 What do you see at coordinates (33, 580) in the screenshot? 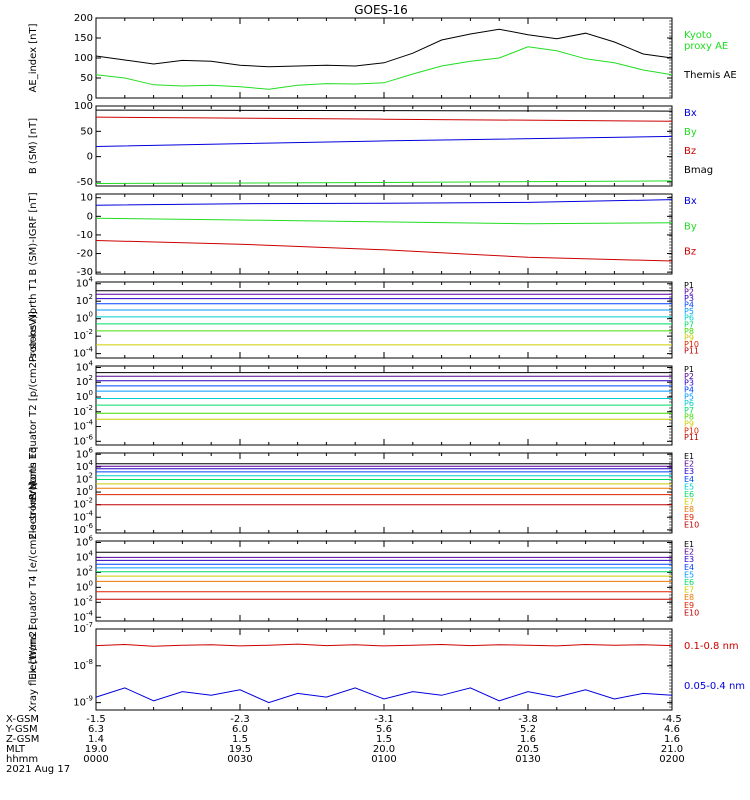
I see `y-axis-label: Electrons Equator T4 [e/(cm2-s-sr-keV)]` at bounding box center [33, 580].